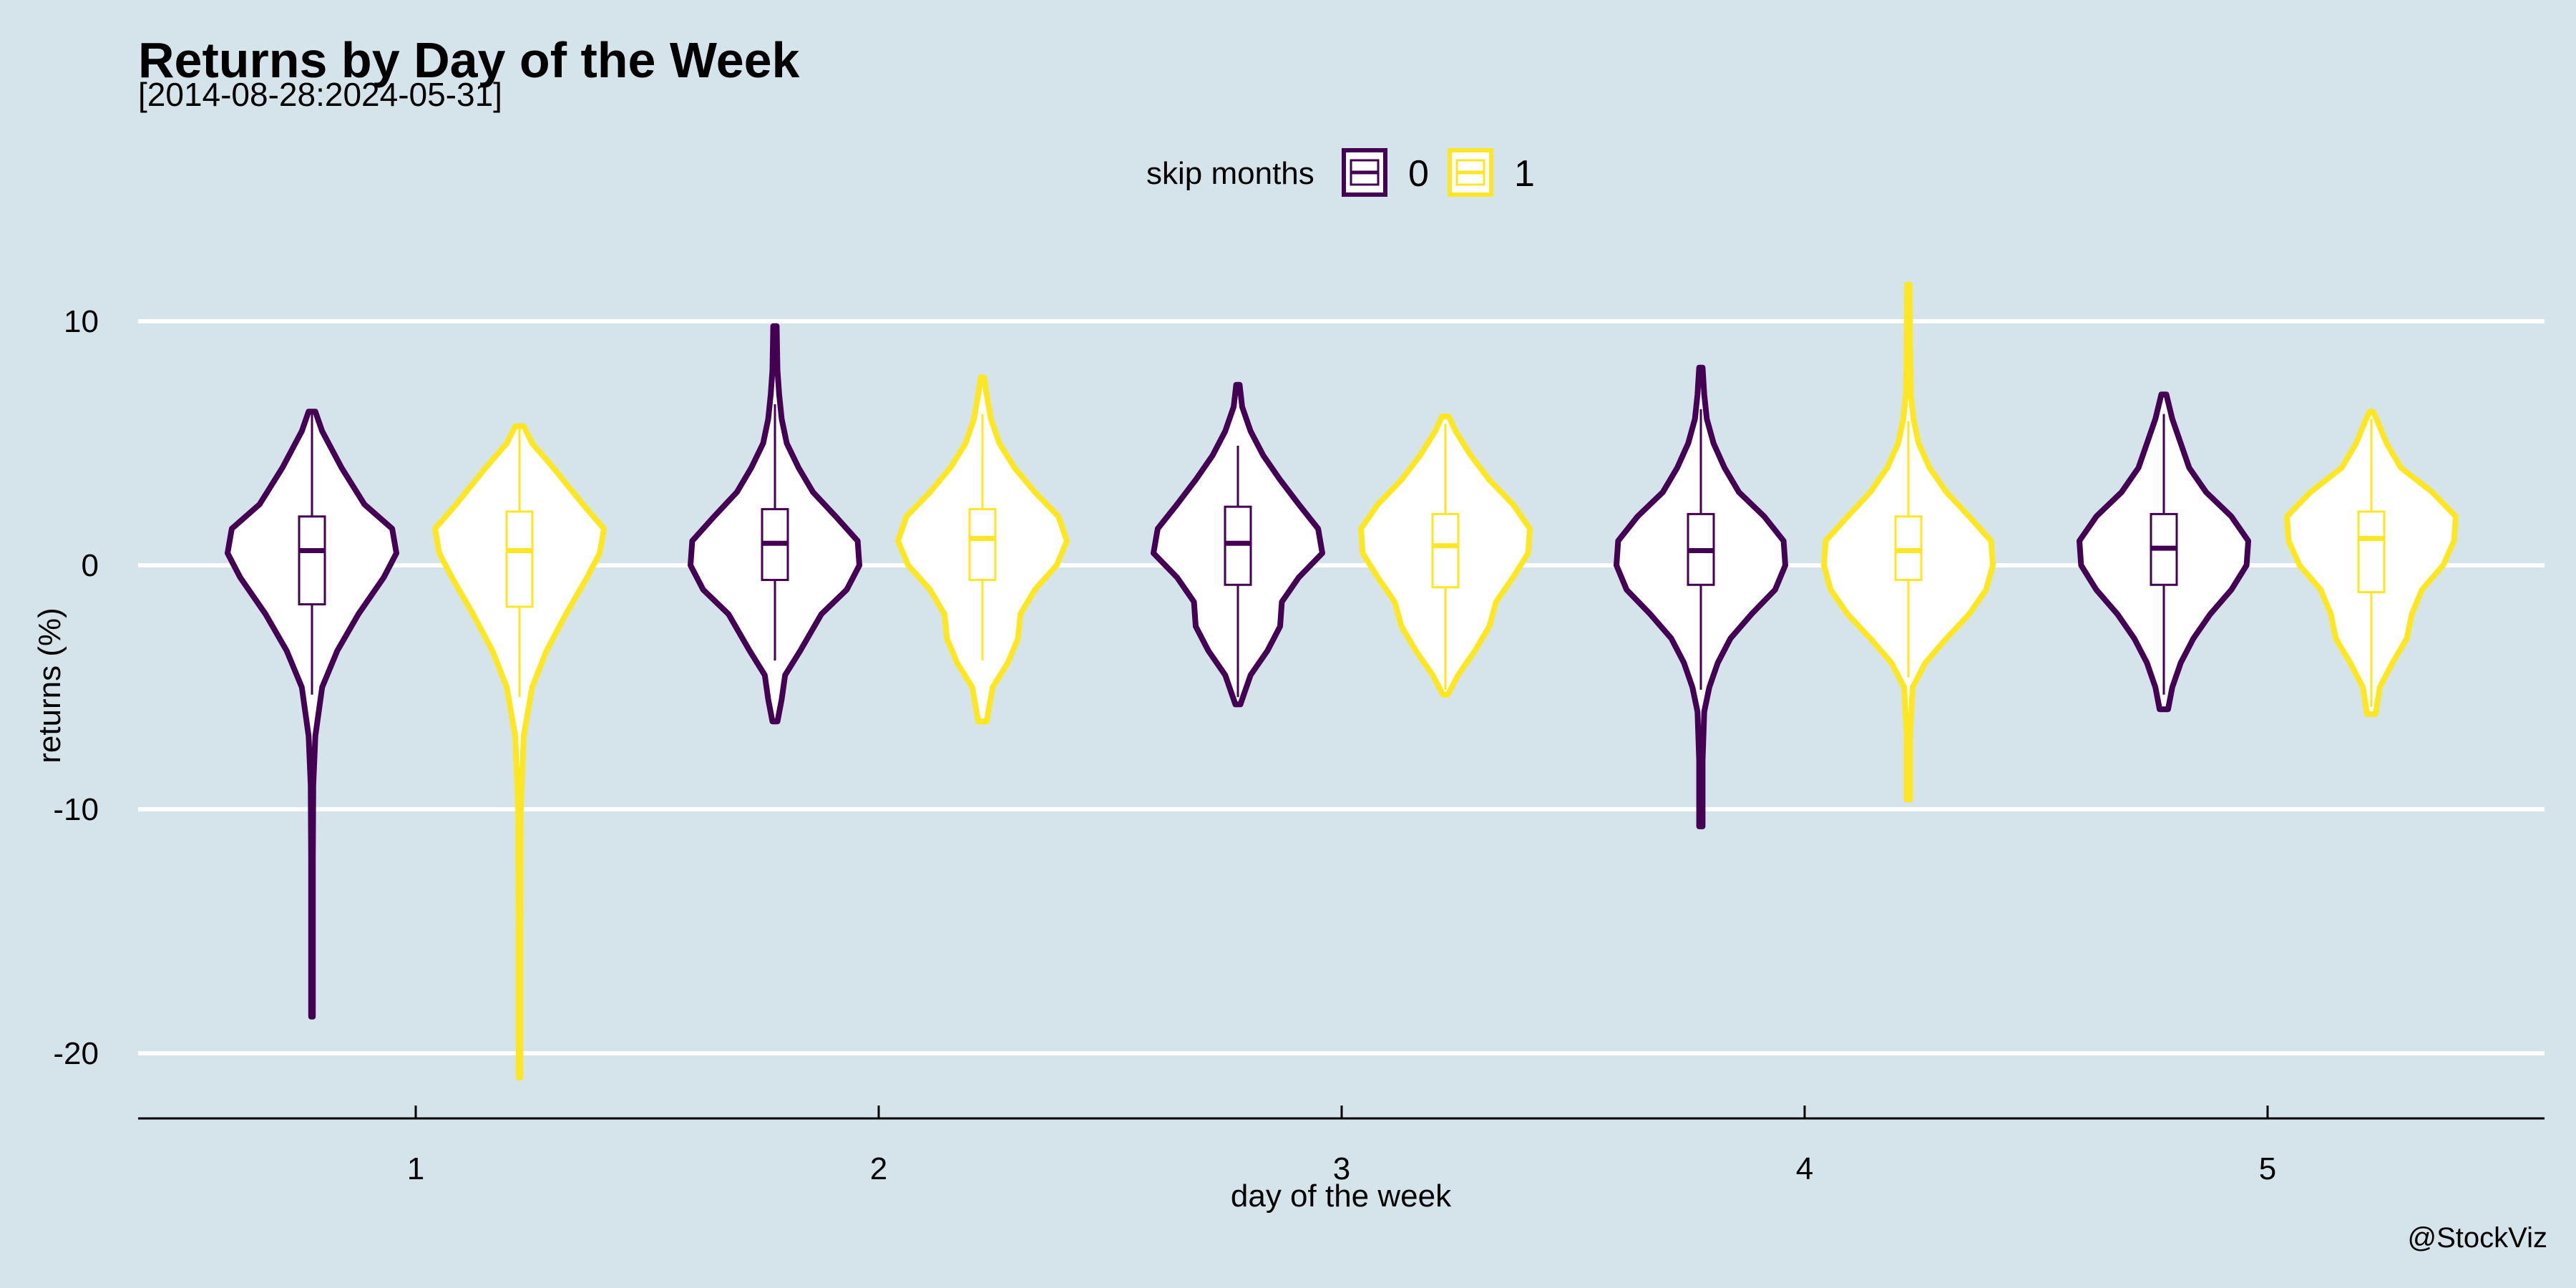 The width and height of the screenshot is (2576, 1288). I want to click on y-tick-label: 10, so click(81, 321).